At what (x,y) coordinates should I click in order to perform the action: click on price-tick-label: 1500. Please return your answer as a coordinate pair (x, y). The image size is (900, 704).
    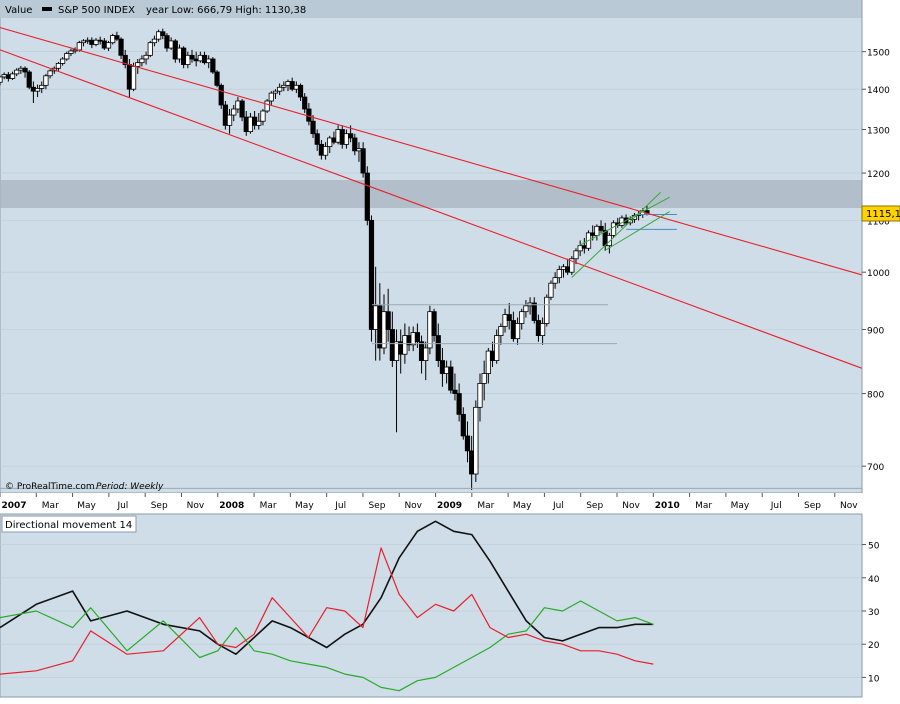
    Looking at the image, I should click on (878, 54).